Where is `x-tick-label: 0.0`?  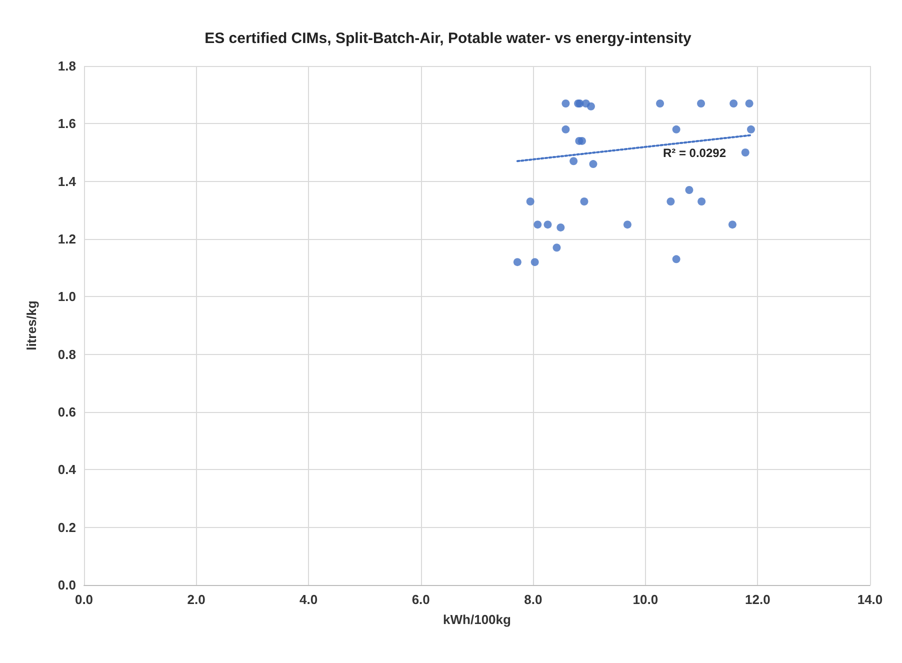 x-tick-label: 0.0 is located at coordinates (84, 599).